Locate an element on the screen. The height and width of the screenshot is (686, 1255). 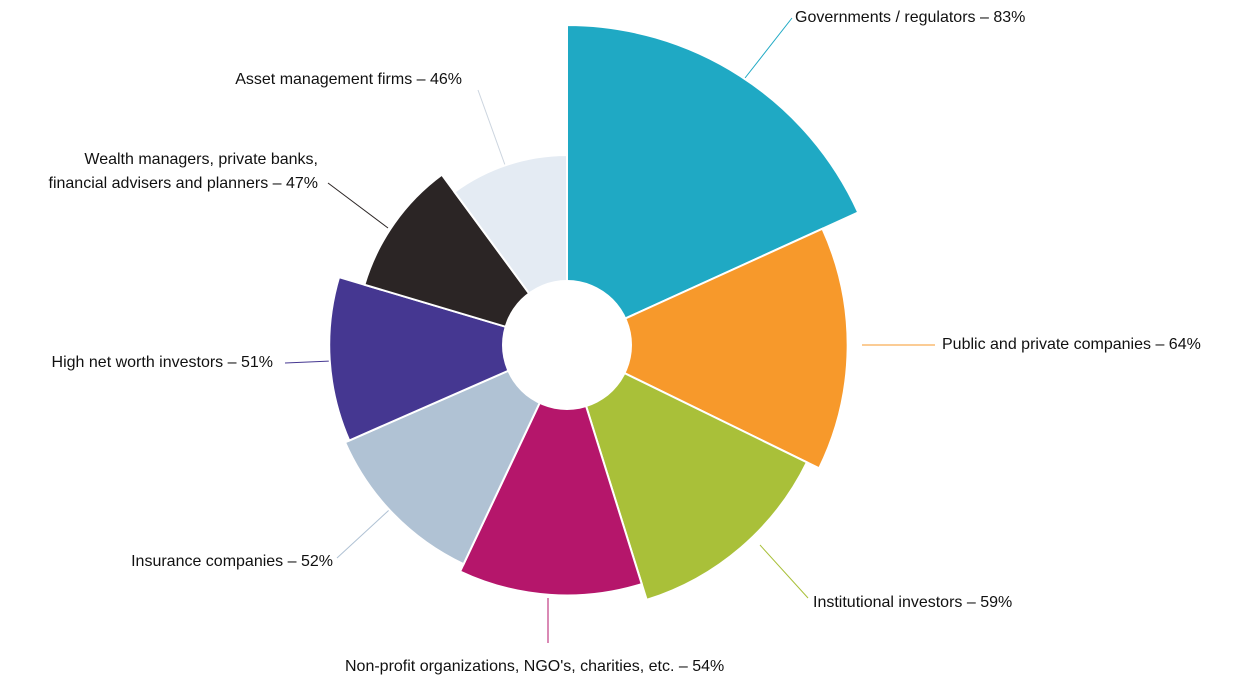
slice-label: Insurance companies – 52% is located at coordinates (232, 561).